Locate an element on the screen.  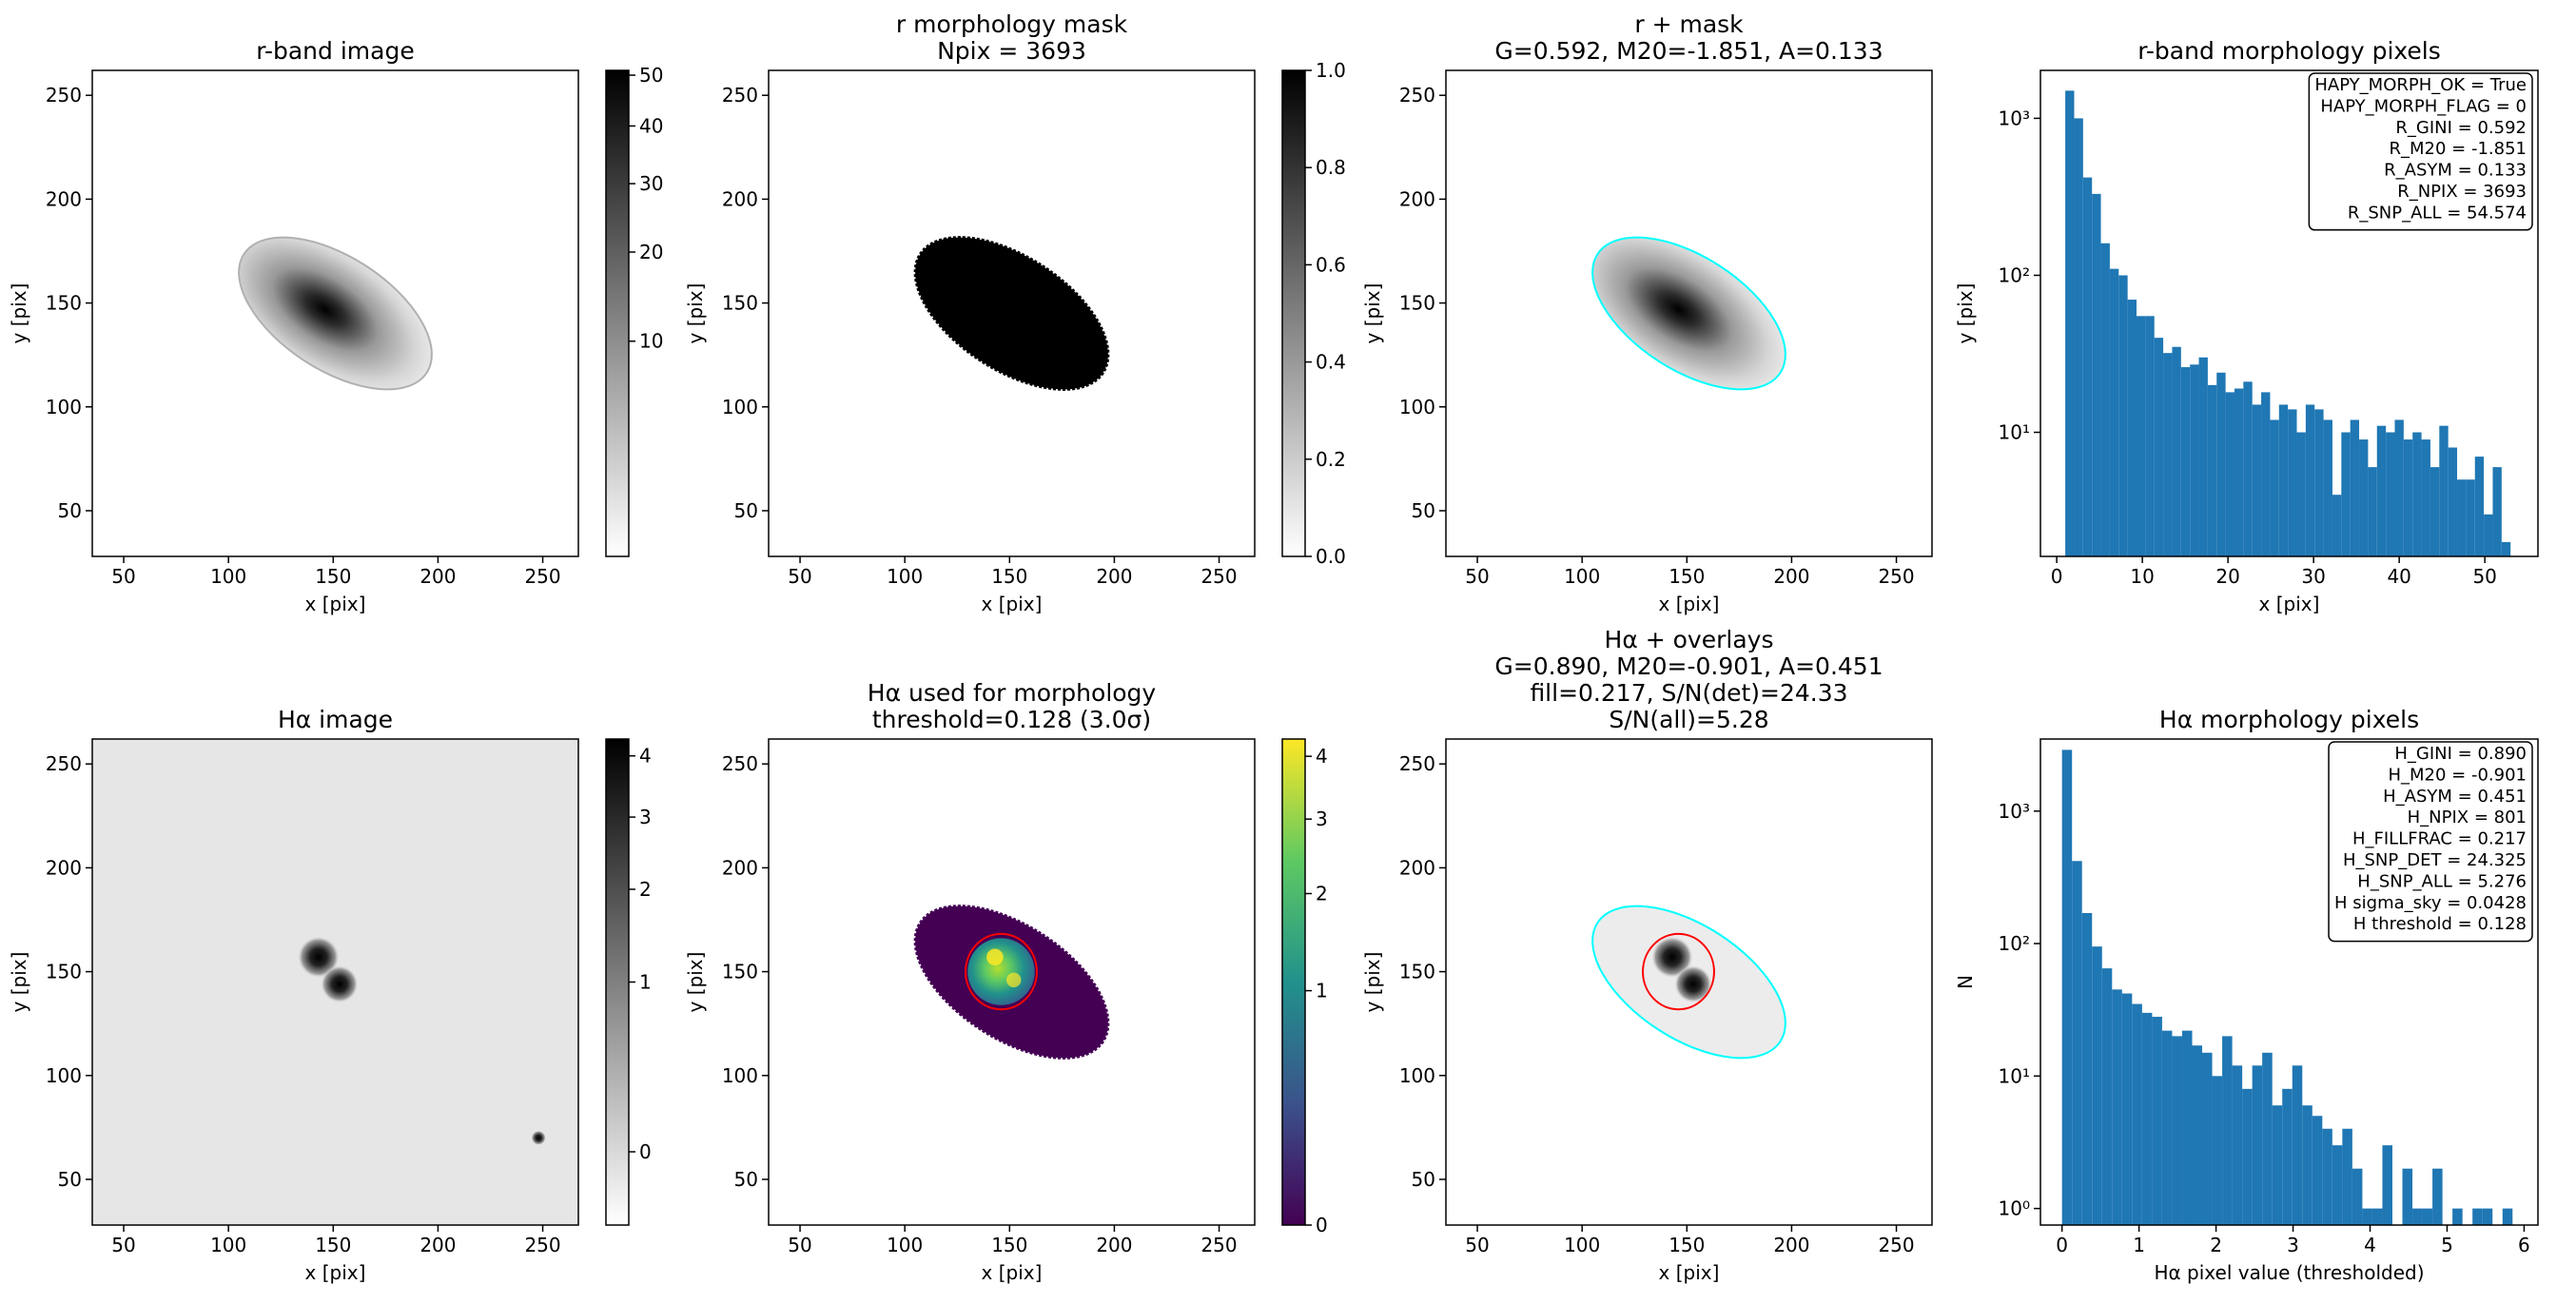
x-tick-label: 3 is located at coordinates (2293, 1245).